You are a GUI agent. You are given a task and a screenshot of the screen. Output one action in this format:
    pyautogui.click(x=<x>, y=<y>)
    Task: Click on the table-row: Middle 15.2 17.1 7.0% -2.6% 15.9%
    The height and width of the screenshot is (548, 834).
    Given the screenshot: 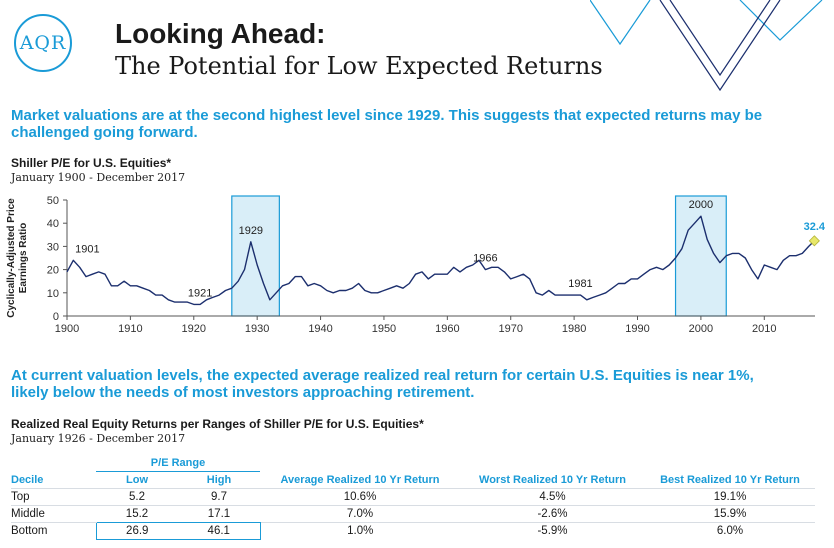 What is the action you would take?
    pyautogui.click(x=413, y=514)
    